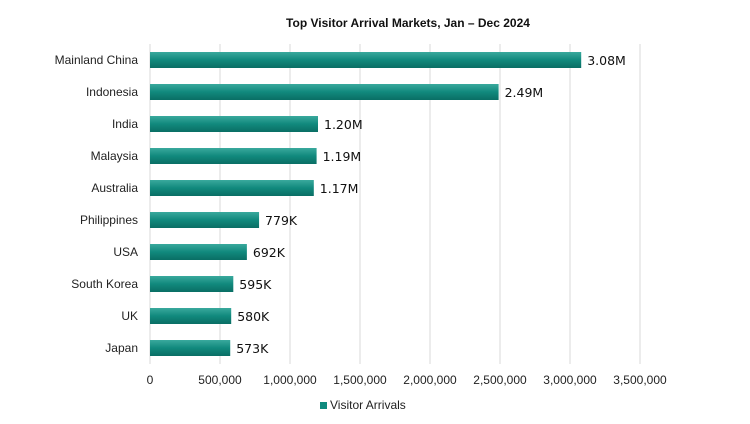  What do you see at coordinates (360, 380) in the screenshot?
I see `x-tick-label: 1,500,000` at bounding box center [360, 380].